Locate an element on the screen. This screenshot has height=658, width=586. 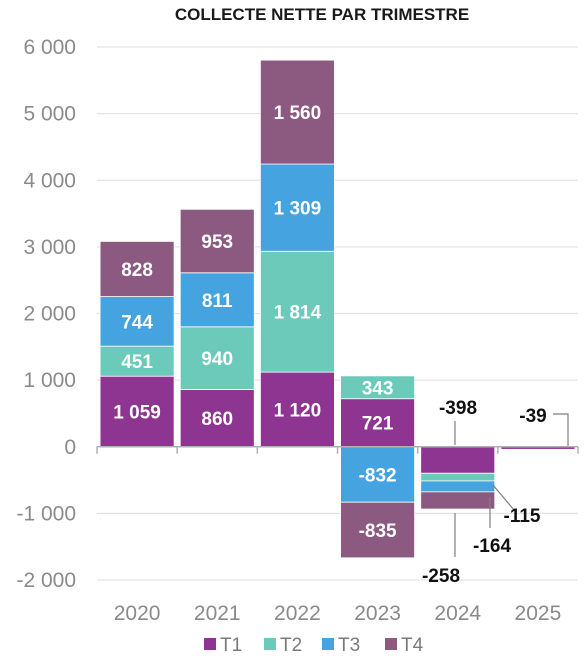
legend-swatch-t2 is located at coordinates (270, 644).